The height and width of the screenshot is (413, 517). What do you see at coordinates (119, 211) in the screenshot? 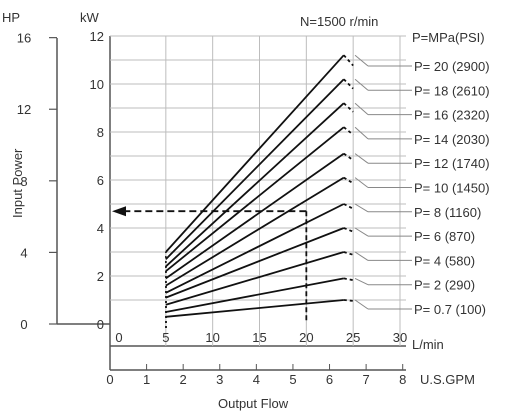
I see `example-arrow-head` at bounding box center [119, 211].